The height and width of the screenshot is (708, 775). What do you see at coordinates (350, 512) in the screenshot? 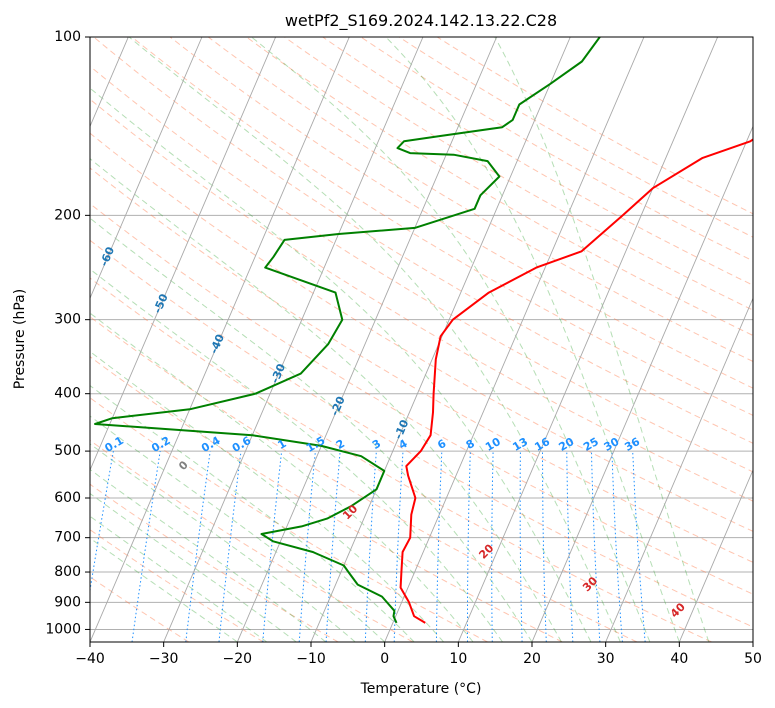
I see `moist-adiabat-label: 10` at bounding box center [350, 512].